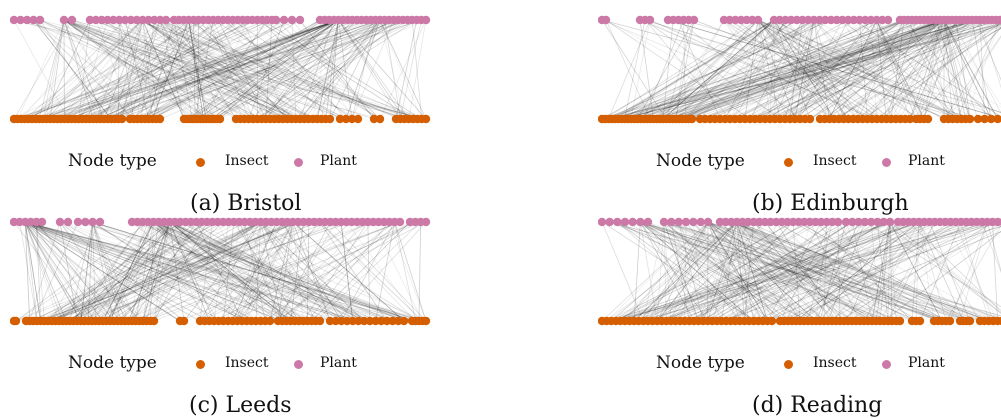 This screenshot has height=418, width=1001. I want to click on insect-node, so click(984, 119).